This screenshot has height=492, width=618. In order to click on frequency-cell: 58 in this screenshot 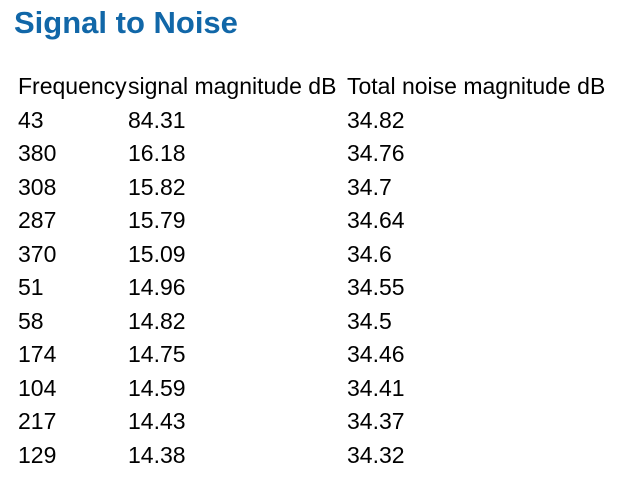, I will do `click(31, 320)`.